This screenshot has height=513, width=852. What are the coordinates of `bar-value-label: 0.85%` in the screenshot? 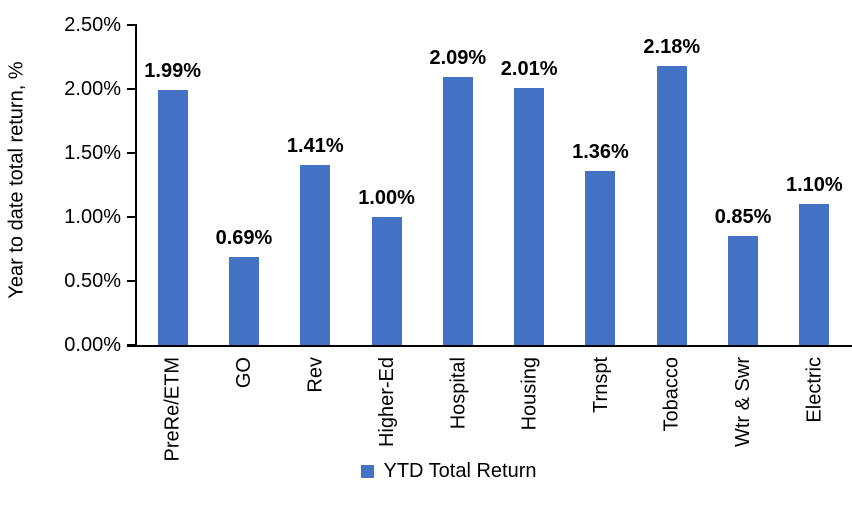 It's located at (743, 217).